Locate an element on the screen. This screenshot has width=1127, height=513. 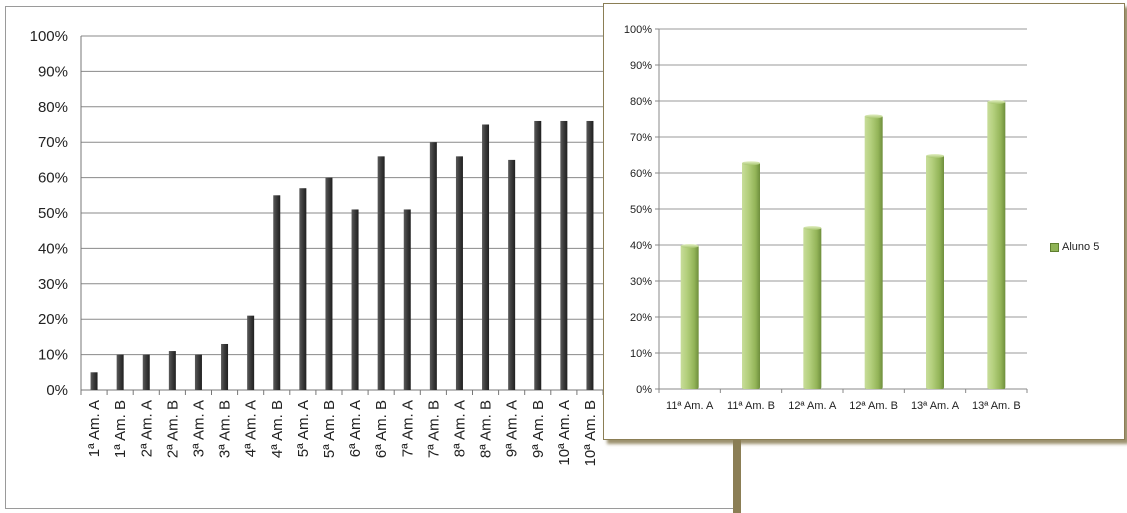
x-tick-label: 10ª Am. A is located at coordinates (564, 433).